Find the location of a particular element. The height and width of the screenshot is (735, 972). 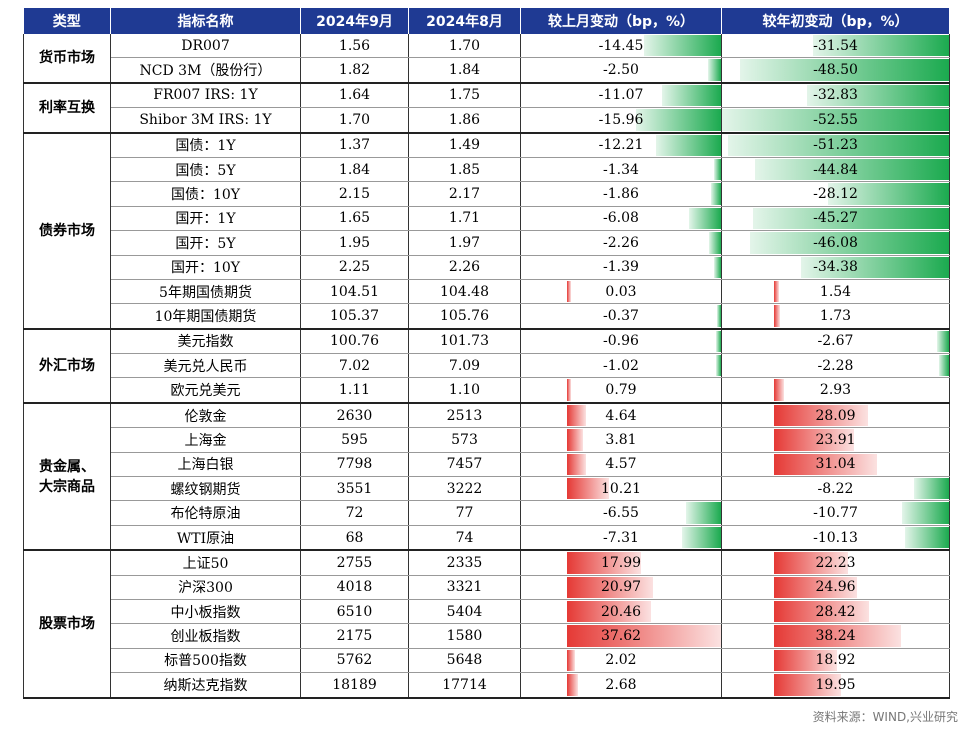

mom-cell: 0.03 is located at coordinates (621, 292).